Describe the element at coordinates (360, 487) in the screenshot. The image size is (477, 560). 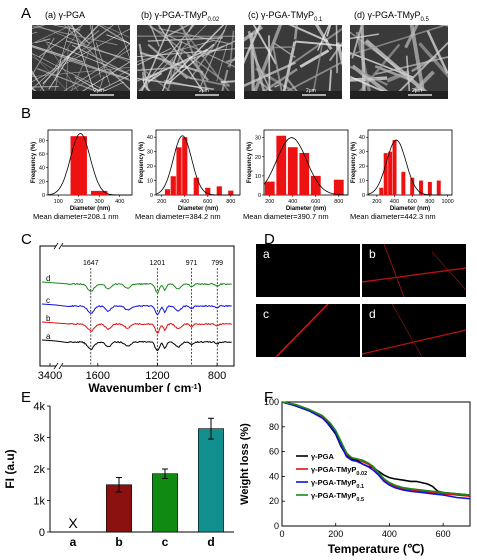
I see `tga-legend-sub-2: 0.1` at that location.